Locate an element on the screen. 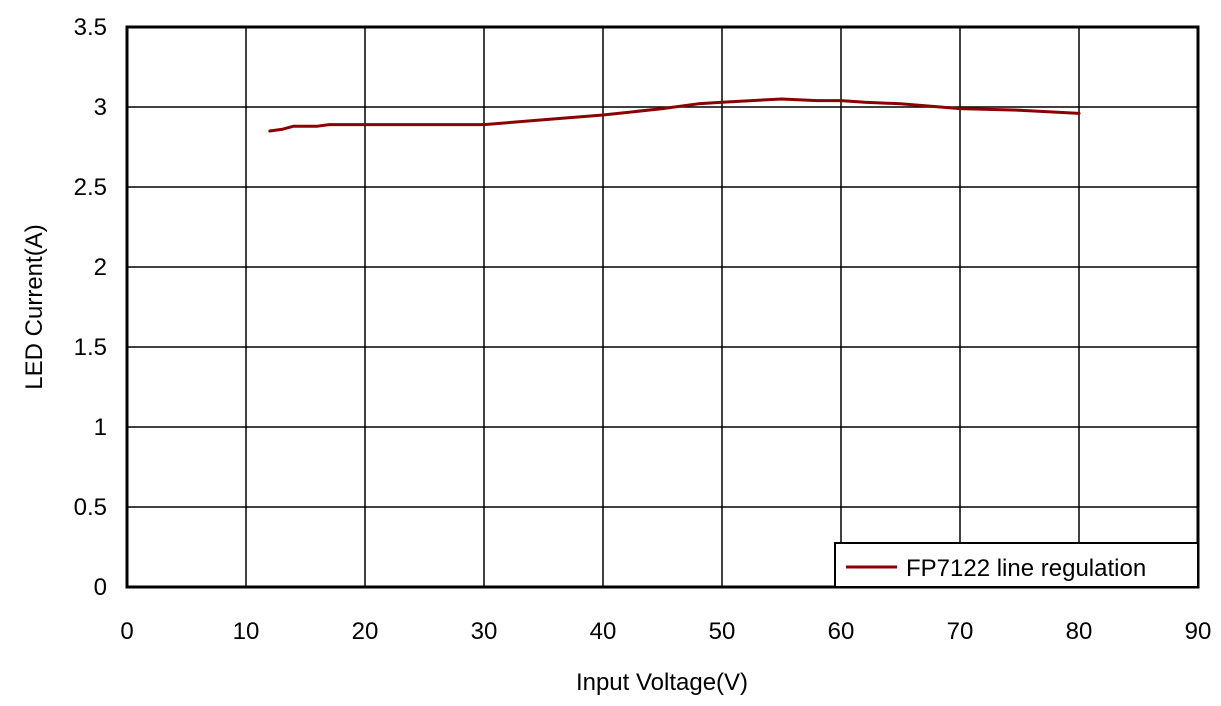 This screenshot has height=706, width=1221. y-axis-ticks: 0 0.5 1 1.5 2 2.5 3 3.5 is located at coordinates (90, 307).